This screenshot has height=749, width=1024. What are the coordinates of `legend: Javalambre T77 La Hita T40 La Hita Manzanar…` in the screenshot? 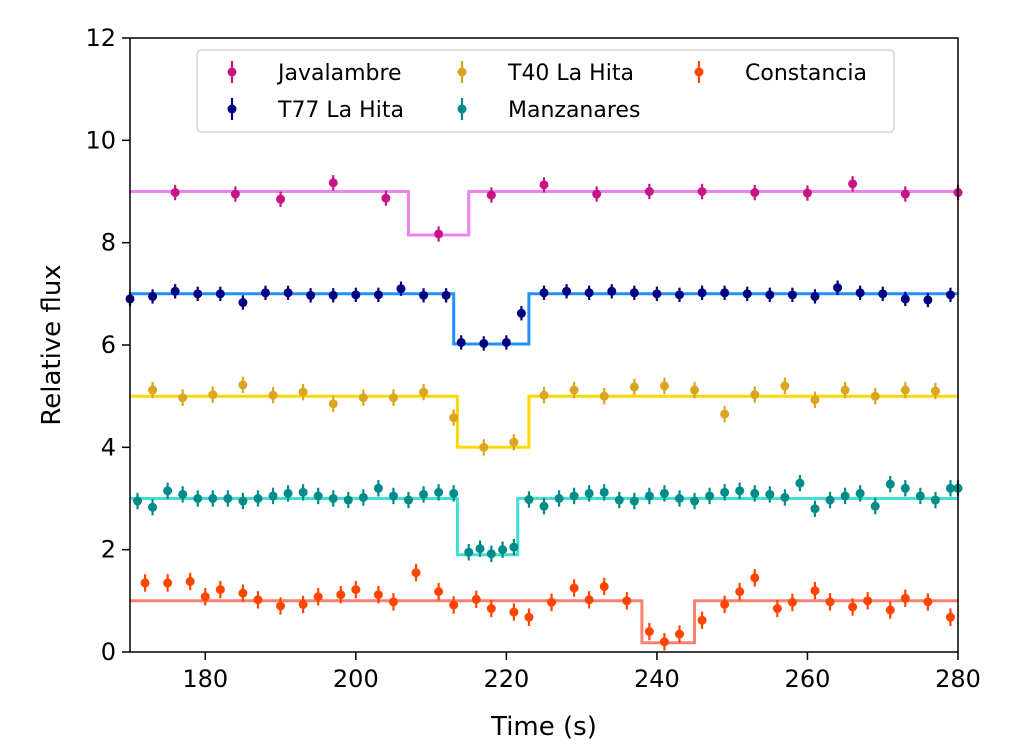 It's located at (545, 91).